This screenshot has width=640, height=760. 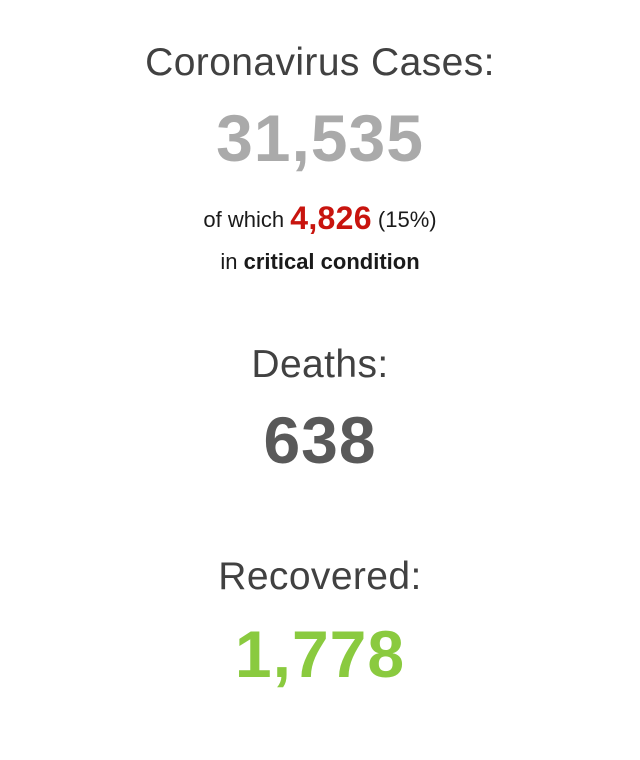 I want to click on deaths-label: Deaths:, so click(x=320, y=364).